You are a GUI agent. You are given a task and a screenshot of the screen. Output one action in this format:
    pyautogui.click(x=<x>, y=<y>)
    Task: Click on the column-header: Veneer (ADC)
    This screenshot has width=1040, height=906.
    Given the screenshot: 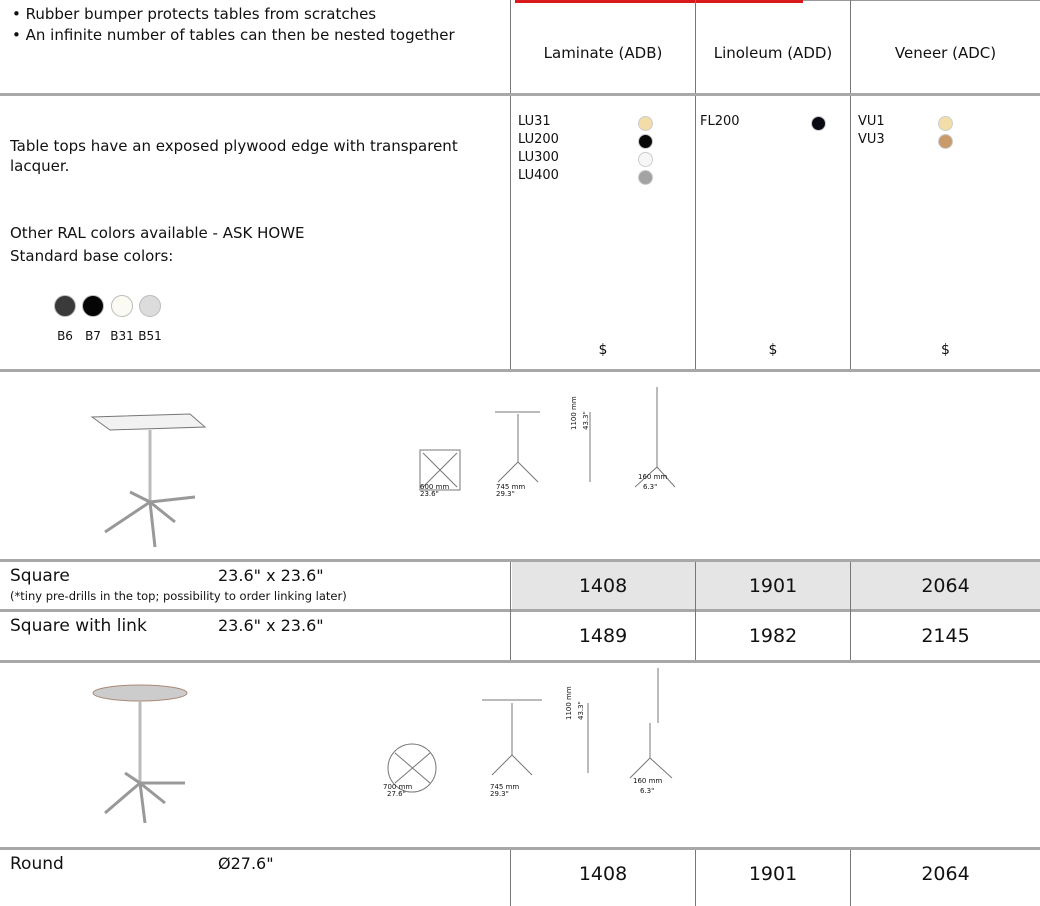 What is the action you would take?
    pyautogui.click(x=945, y=53)
    